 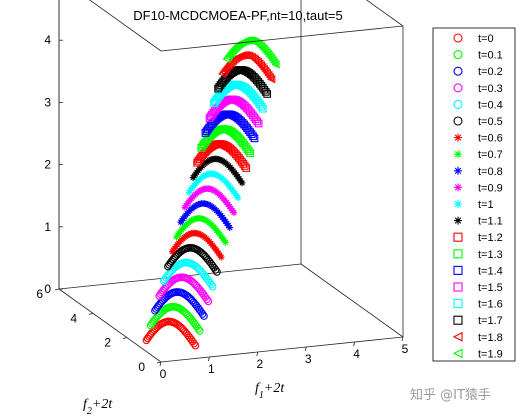 I want to click on legend-entry: t=0.3, so click(x=478, y=89).